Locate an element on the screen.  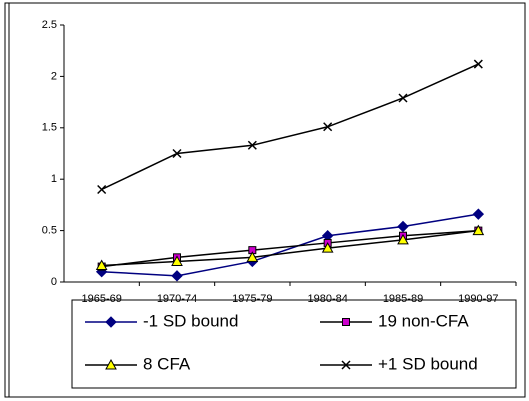
y-tick-label: 0.5 is located at coordinates (49, 231).